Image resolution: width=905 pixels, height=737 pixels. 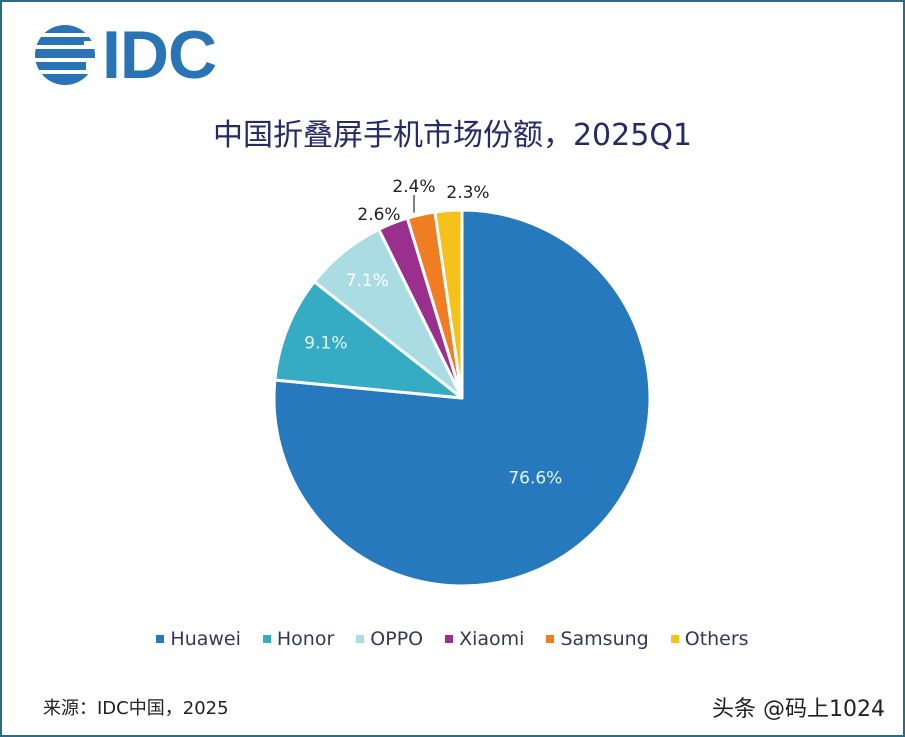 I want to click on chart-legend: Huawei Honor OPPO Xiaomi Samsung Others, so click(x=452, y=639).